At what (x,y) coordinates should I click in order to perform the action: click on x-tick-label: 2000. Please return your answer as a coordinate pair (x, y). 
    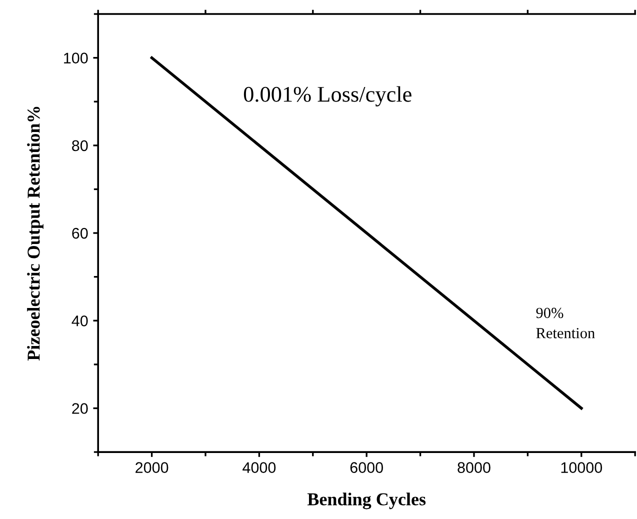
    Looking at the image, I should click on (152, 467).